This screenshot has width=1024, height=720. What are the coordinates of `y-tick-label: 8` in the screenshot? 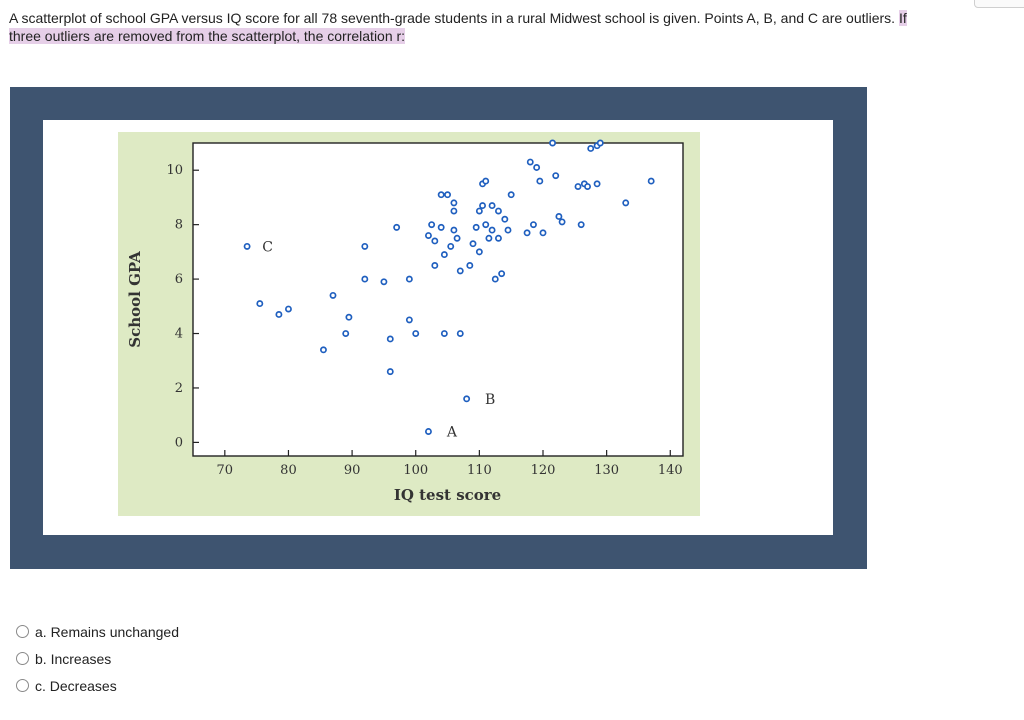 It's located at (179, 225).